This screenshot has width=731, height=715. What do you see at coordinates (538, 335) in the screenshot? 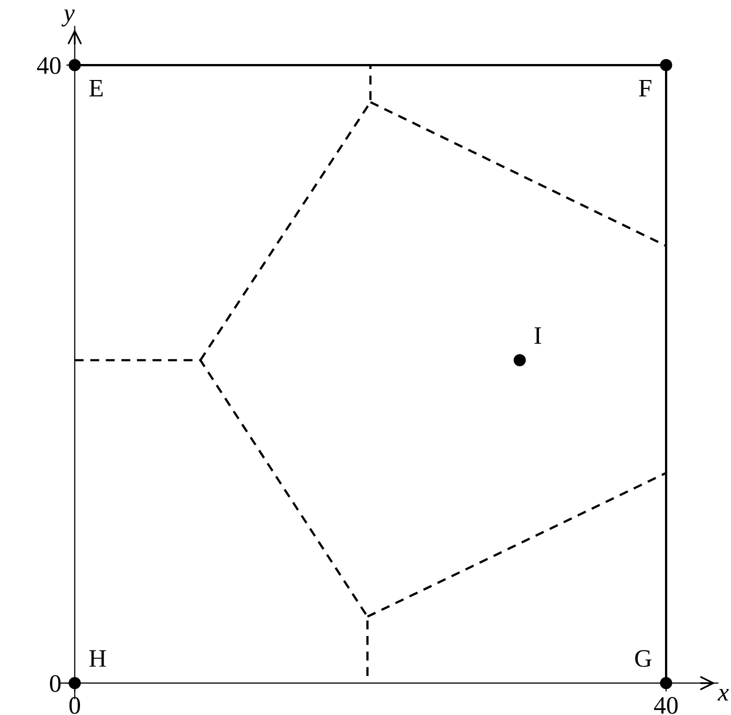
I see `annotation: I` at bounding box center [538, 335].